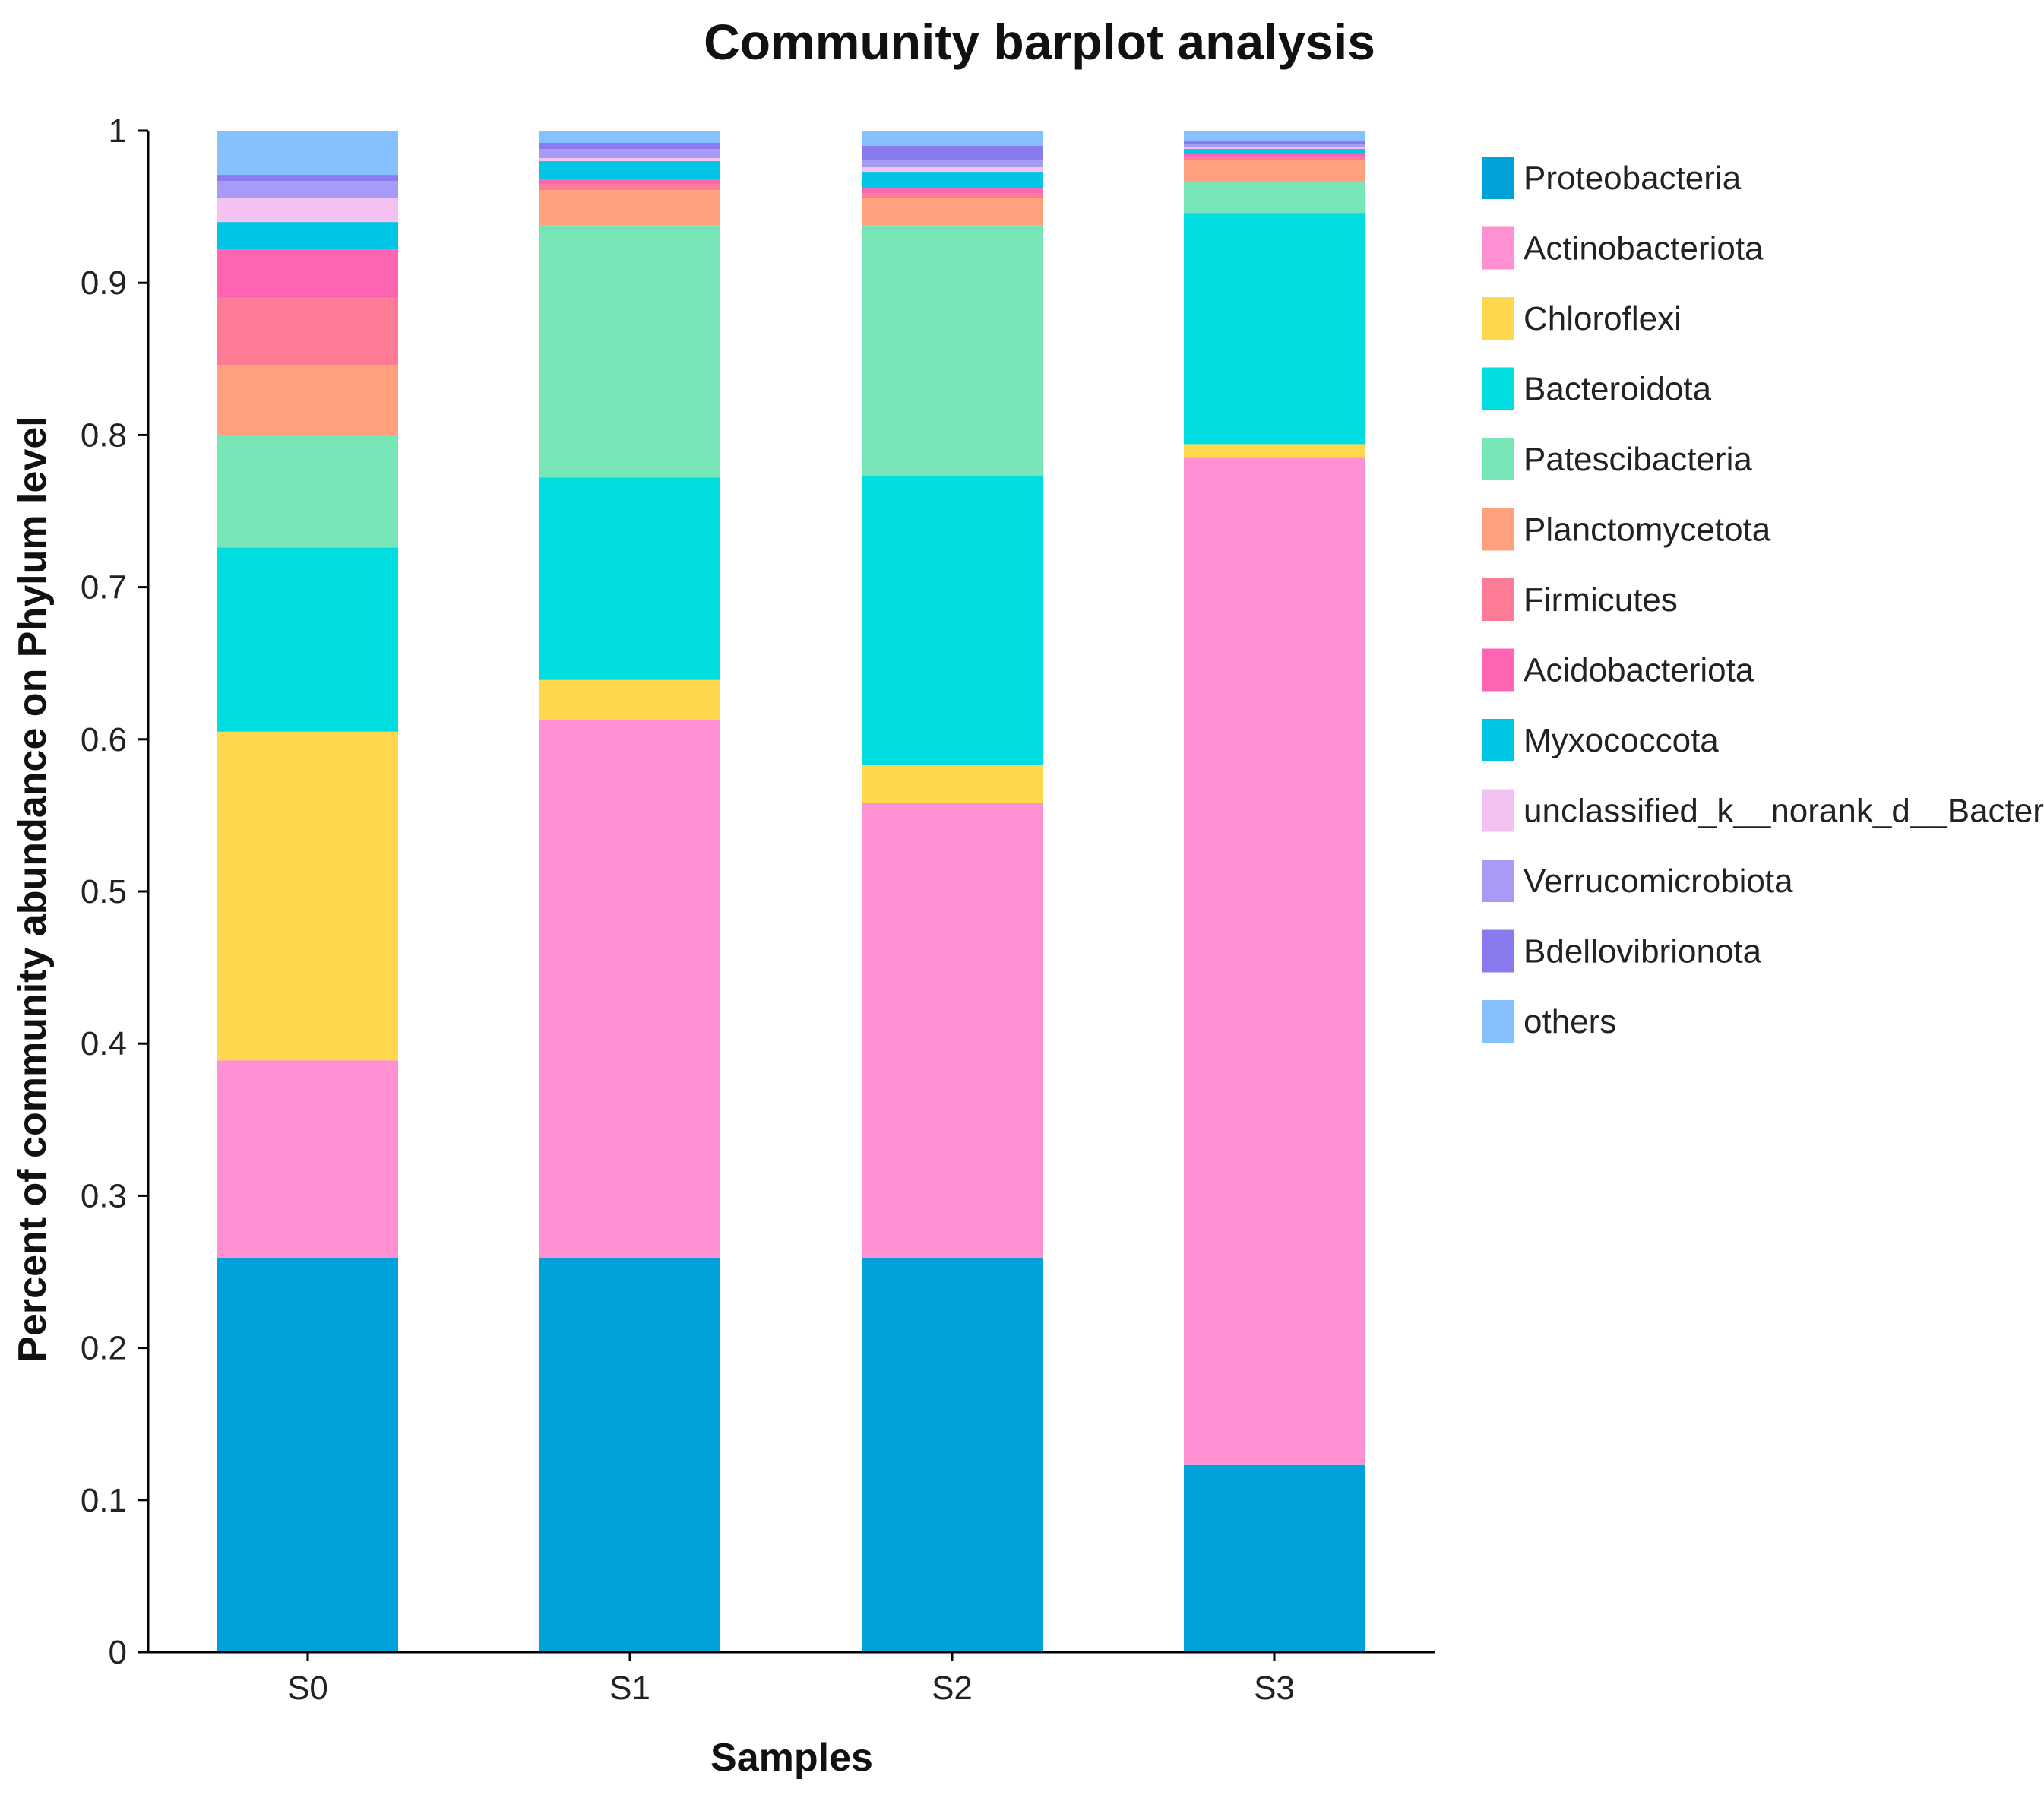  What do you see at coordinates (1784, 811) in the screenshot?
I see `legend-label: unclassified_k__norank_d__Bacteria` at bounding box center [1784, 811].